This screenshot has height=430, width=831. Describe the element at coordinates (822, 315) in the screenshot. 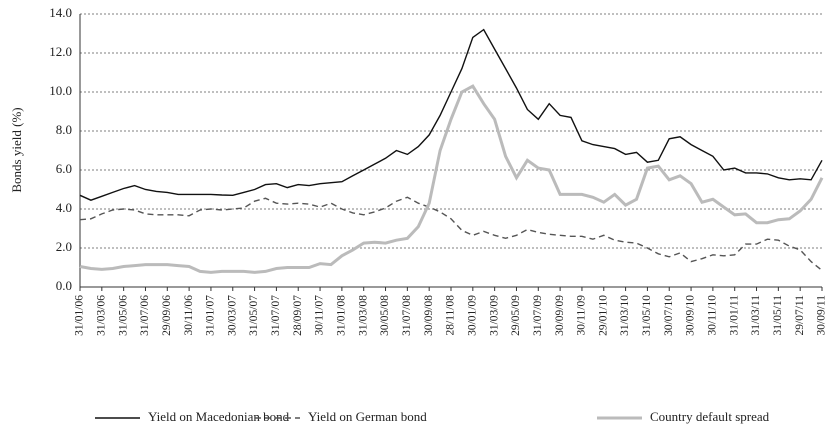

I see `x-tick-label: 30/09/11` at that location.